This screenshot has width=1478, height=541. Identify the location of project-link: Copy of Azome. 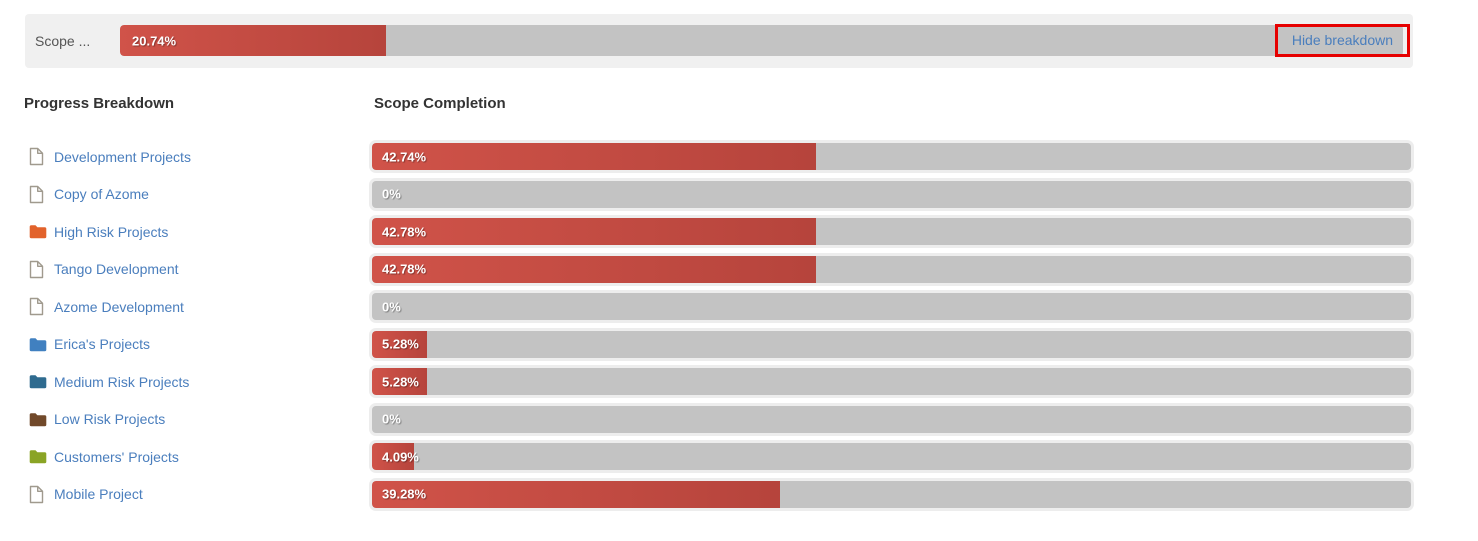
(101, 194).